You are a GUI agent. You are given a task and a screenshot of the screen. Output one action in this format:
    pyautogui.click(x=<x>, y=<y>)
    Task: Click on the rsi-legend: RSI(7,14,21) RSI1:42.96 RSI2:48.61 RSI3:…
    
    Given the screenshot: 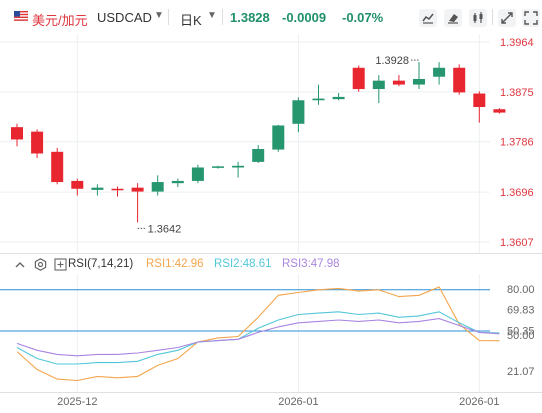 What is the action you would take?
    pyautogui.click(x=271, y=265)
    